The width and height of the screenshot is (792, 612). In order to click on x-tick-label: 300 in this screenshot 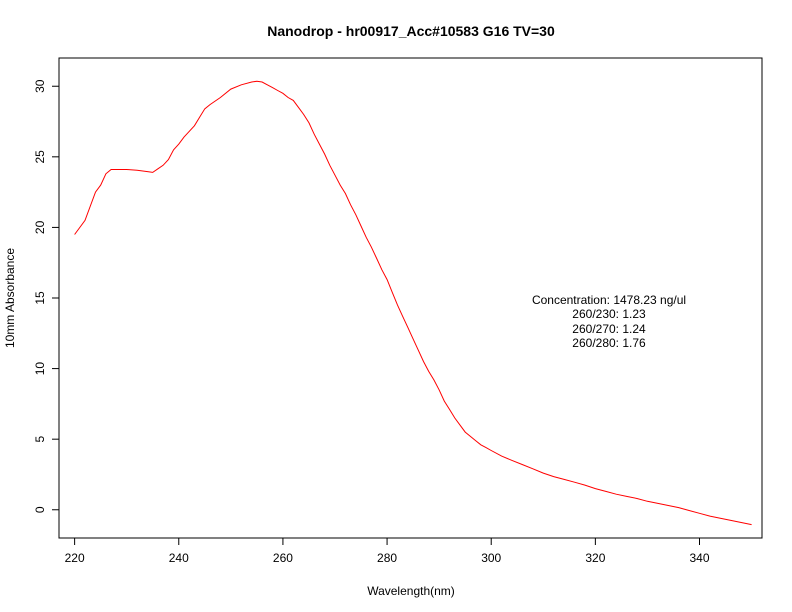, I will do `click(491, 558)`.